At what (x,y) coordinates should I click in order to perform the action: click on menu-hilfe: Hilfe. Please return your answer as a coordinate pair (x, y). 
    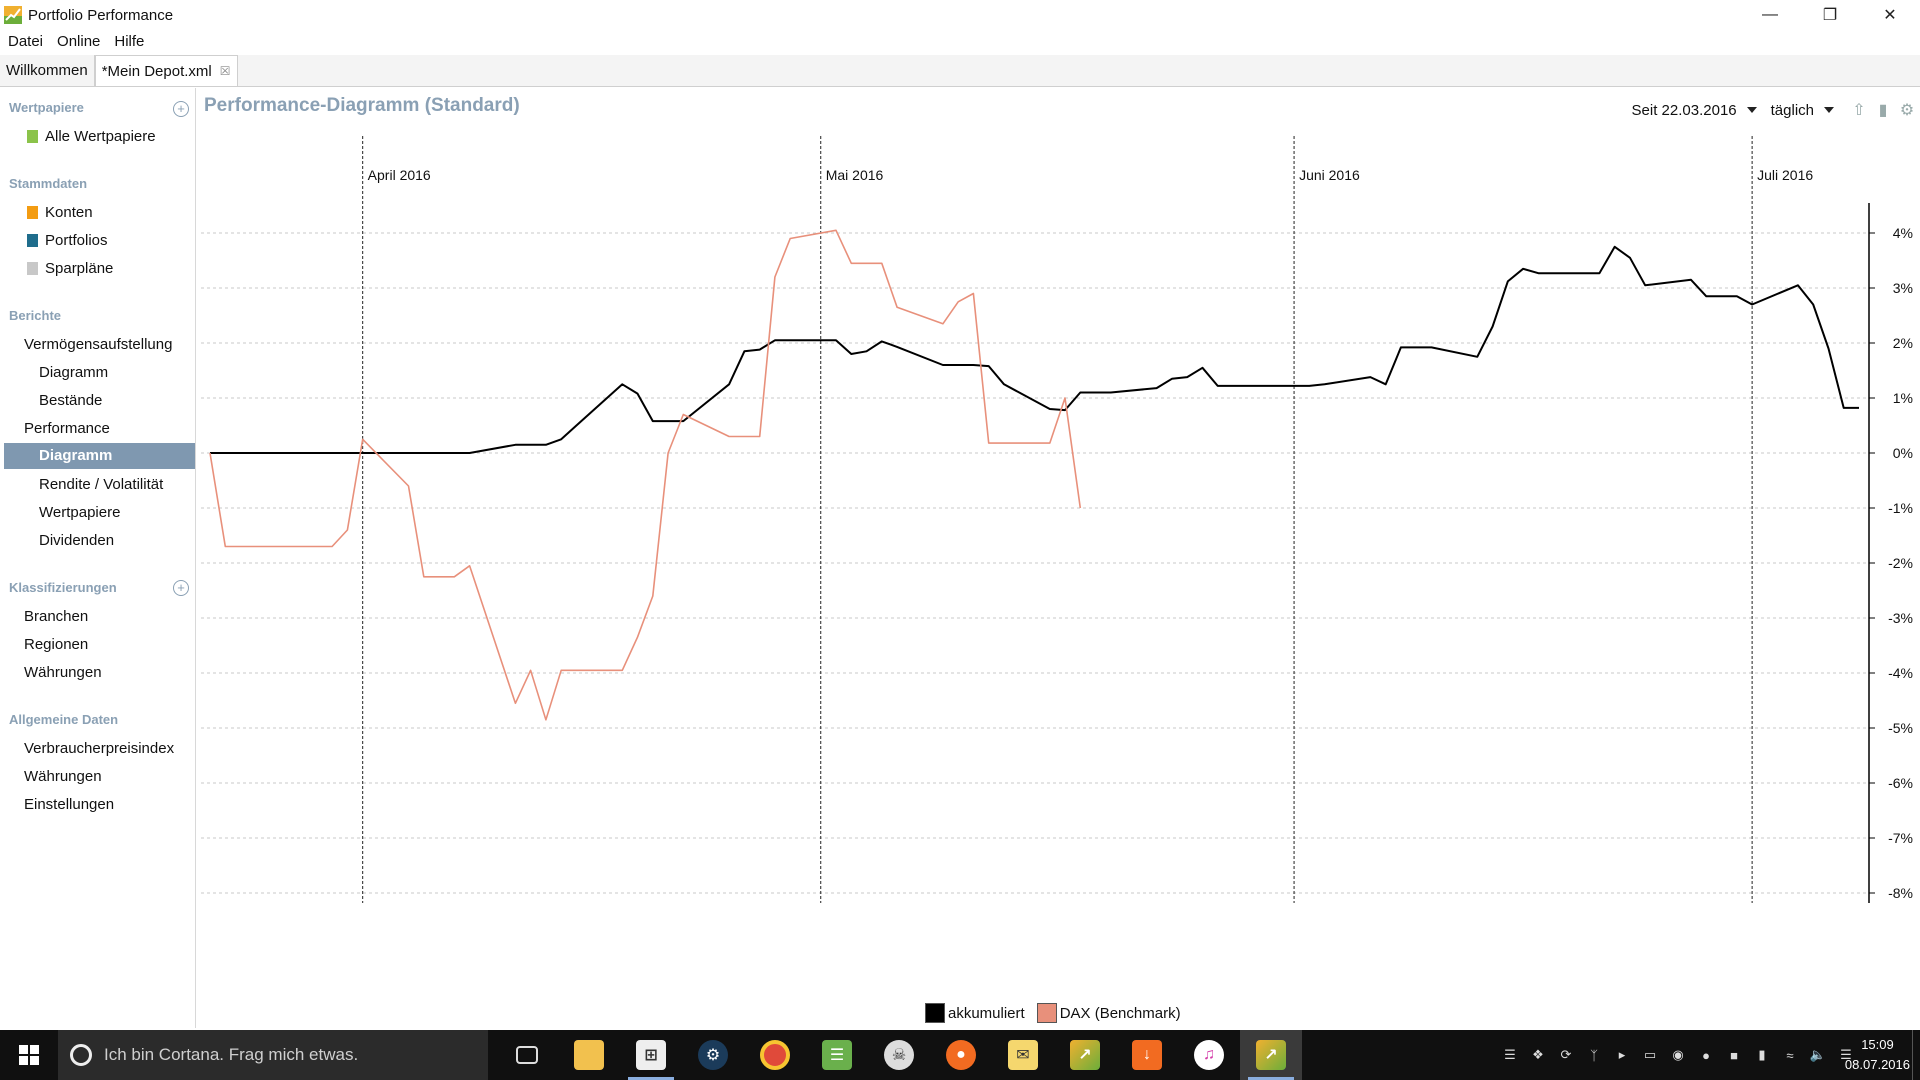
    Looking at the image, I should click on (129, 41).